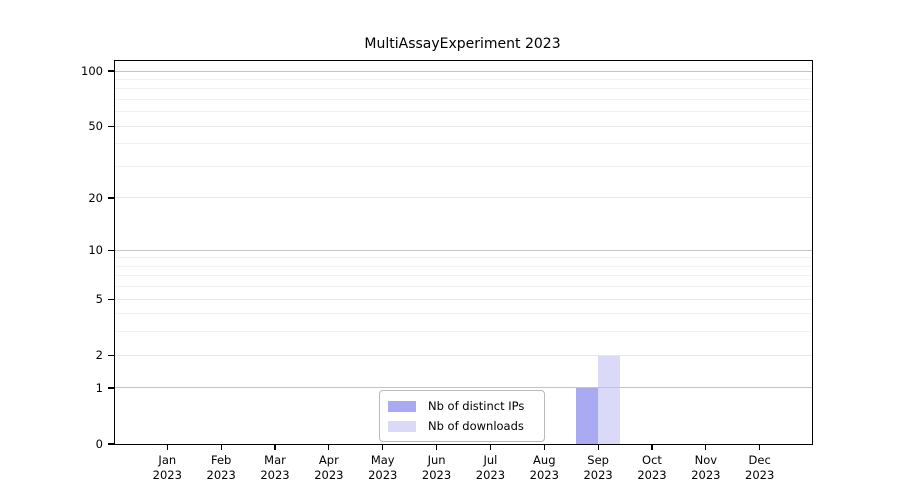 This screenshot has height=500, width=900. I want to click on legend-item: Nb of downloads, so click(462, 426).